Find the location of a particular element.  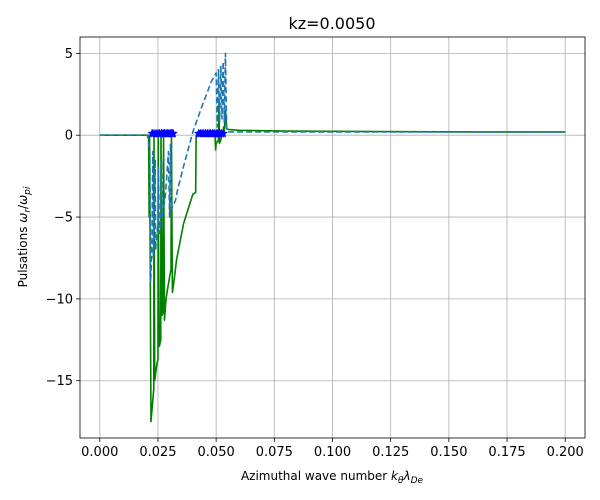

x-tick-label: 0.125 is located at coordinates (390, 452).